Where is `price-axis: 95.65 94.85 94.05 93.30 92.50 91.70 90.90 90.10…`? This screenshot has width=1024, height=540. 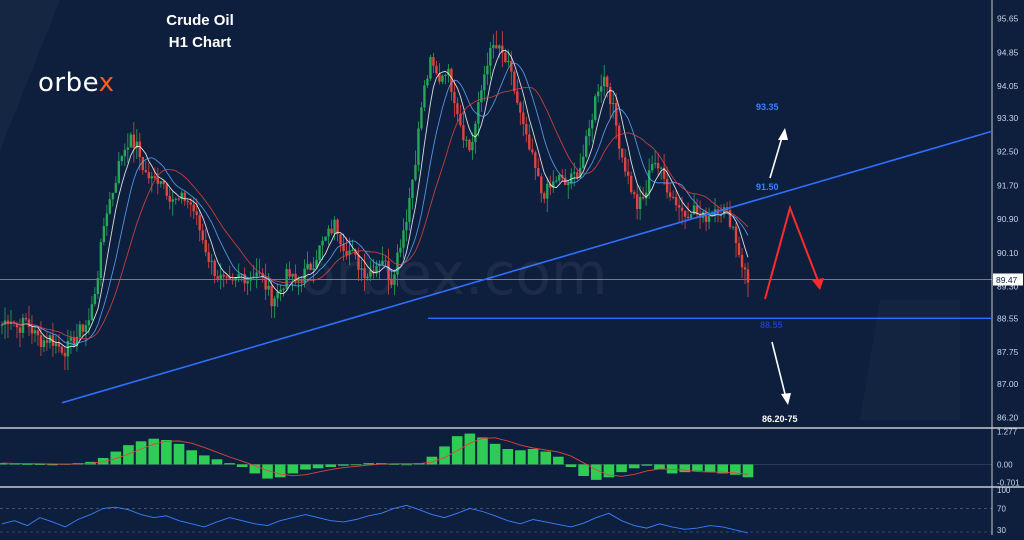
price-axis: 95.65 94.85 94.05 93.30 92.50 91.70 90.90 90.10… is located at coordinates (1008, 218).